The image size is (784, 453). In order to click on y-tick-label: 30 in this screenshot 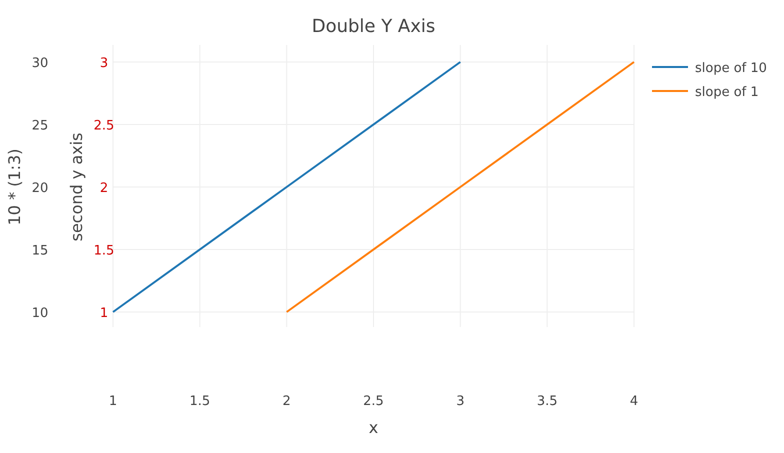, I will do `click(40, 63)`.